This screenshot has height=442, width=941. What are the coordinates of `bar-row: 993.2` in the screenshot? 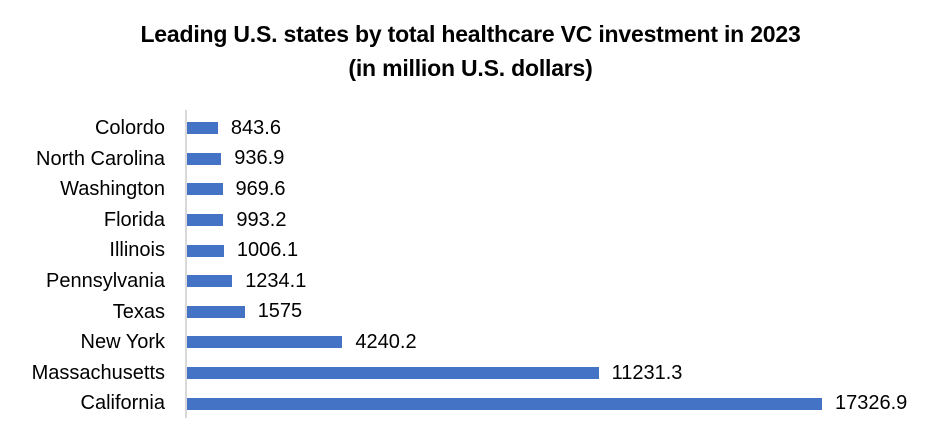 It's located at (547, 220).